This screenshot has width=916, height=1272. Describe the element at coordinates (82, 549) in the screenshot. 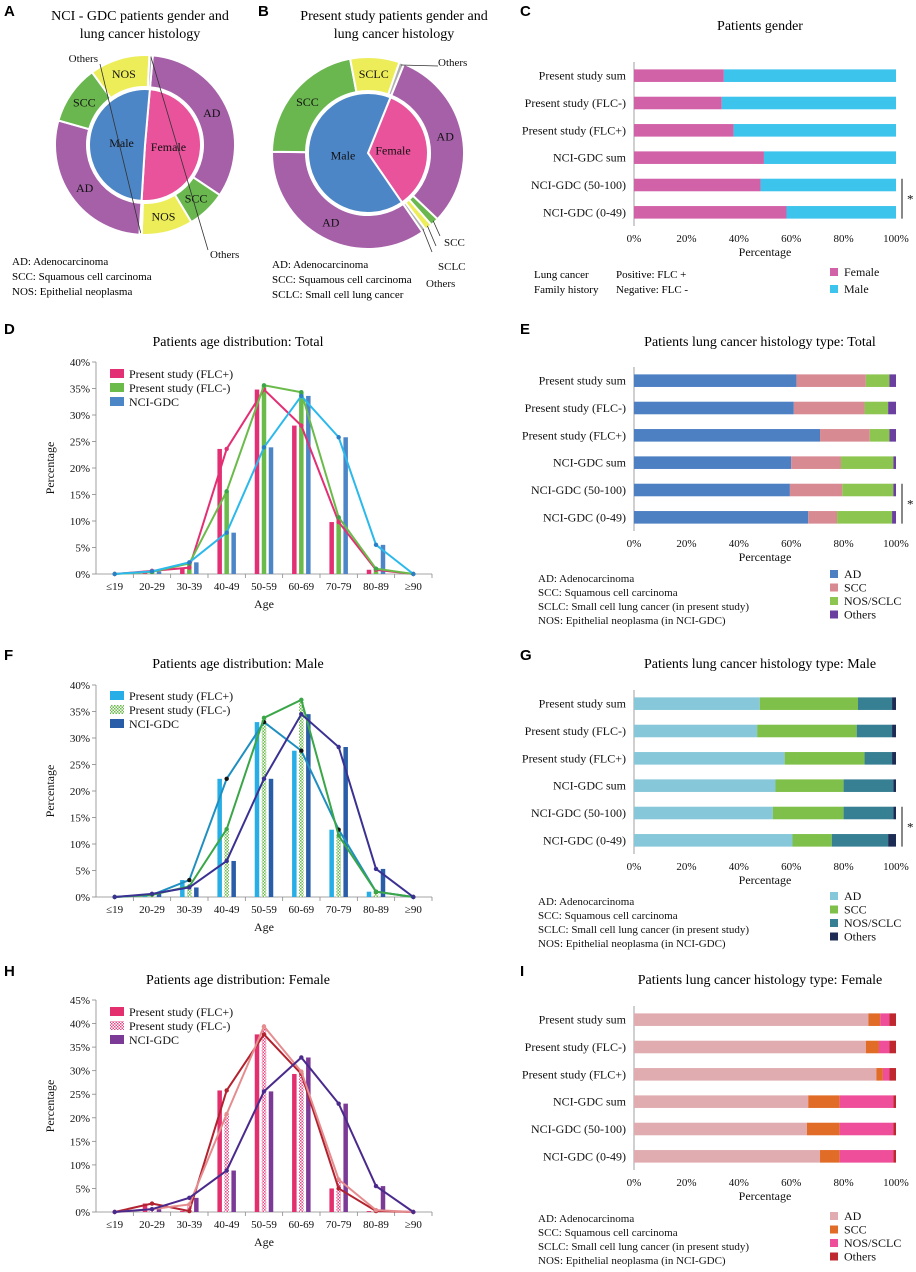

I see `y-tick-label: 5%` at that location.